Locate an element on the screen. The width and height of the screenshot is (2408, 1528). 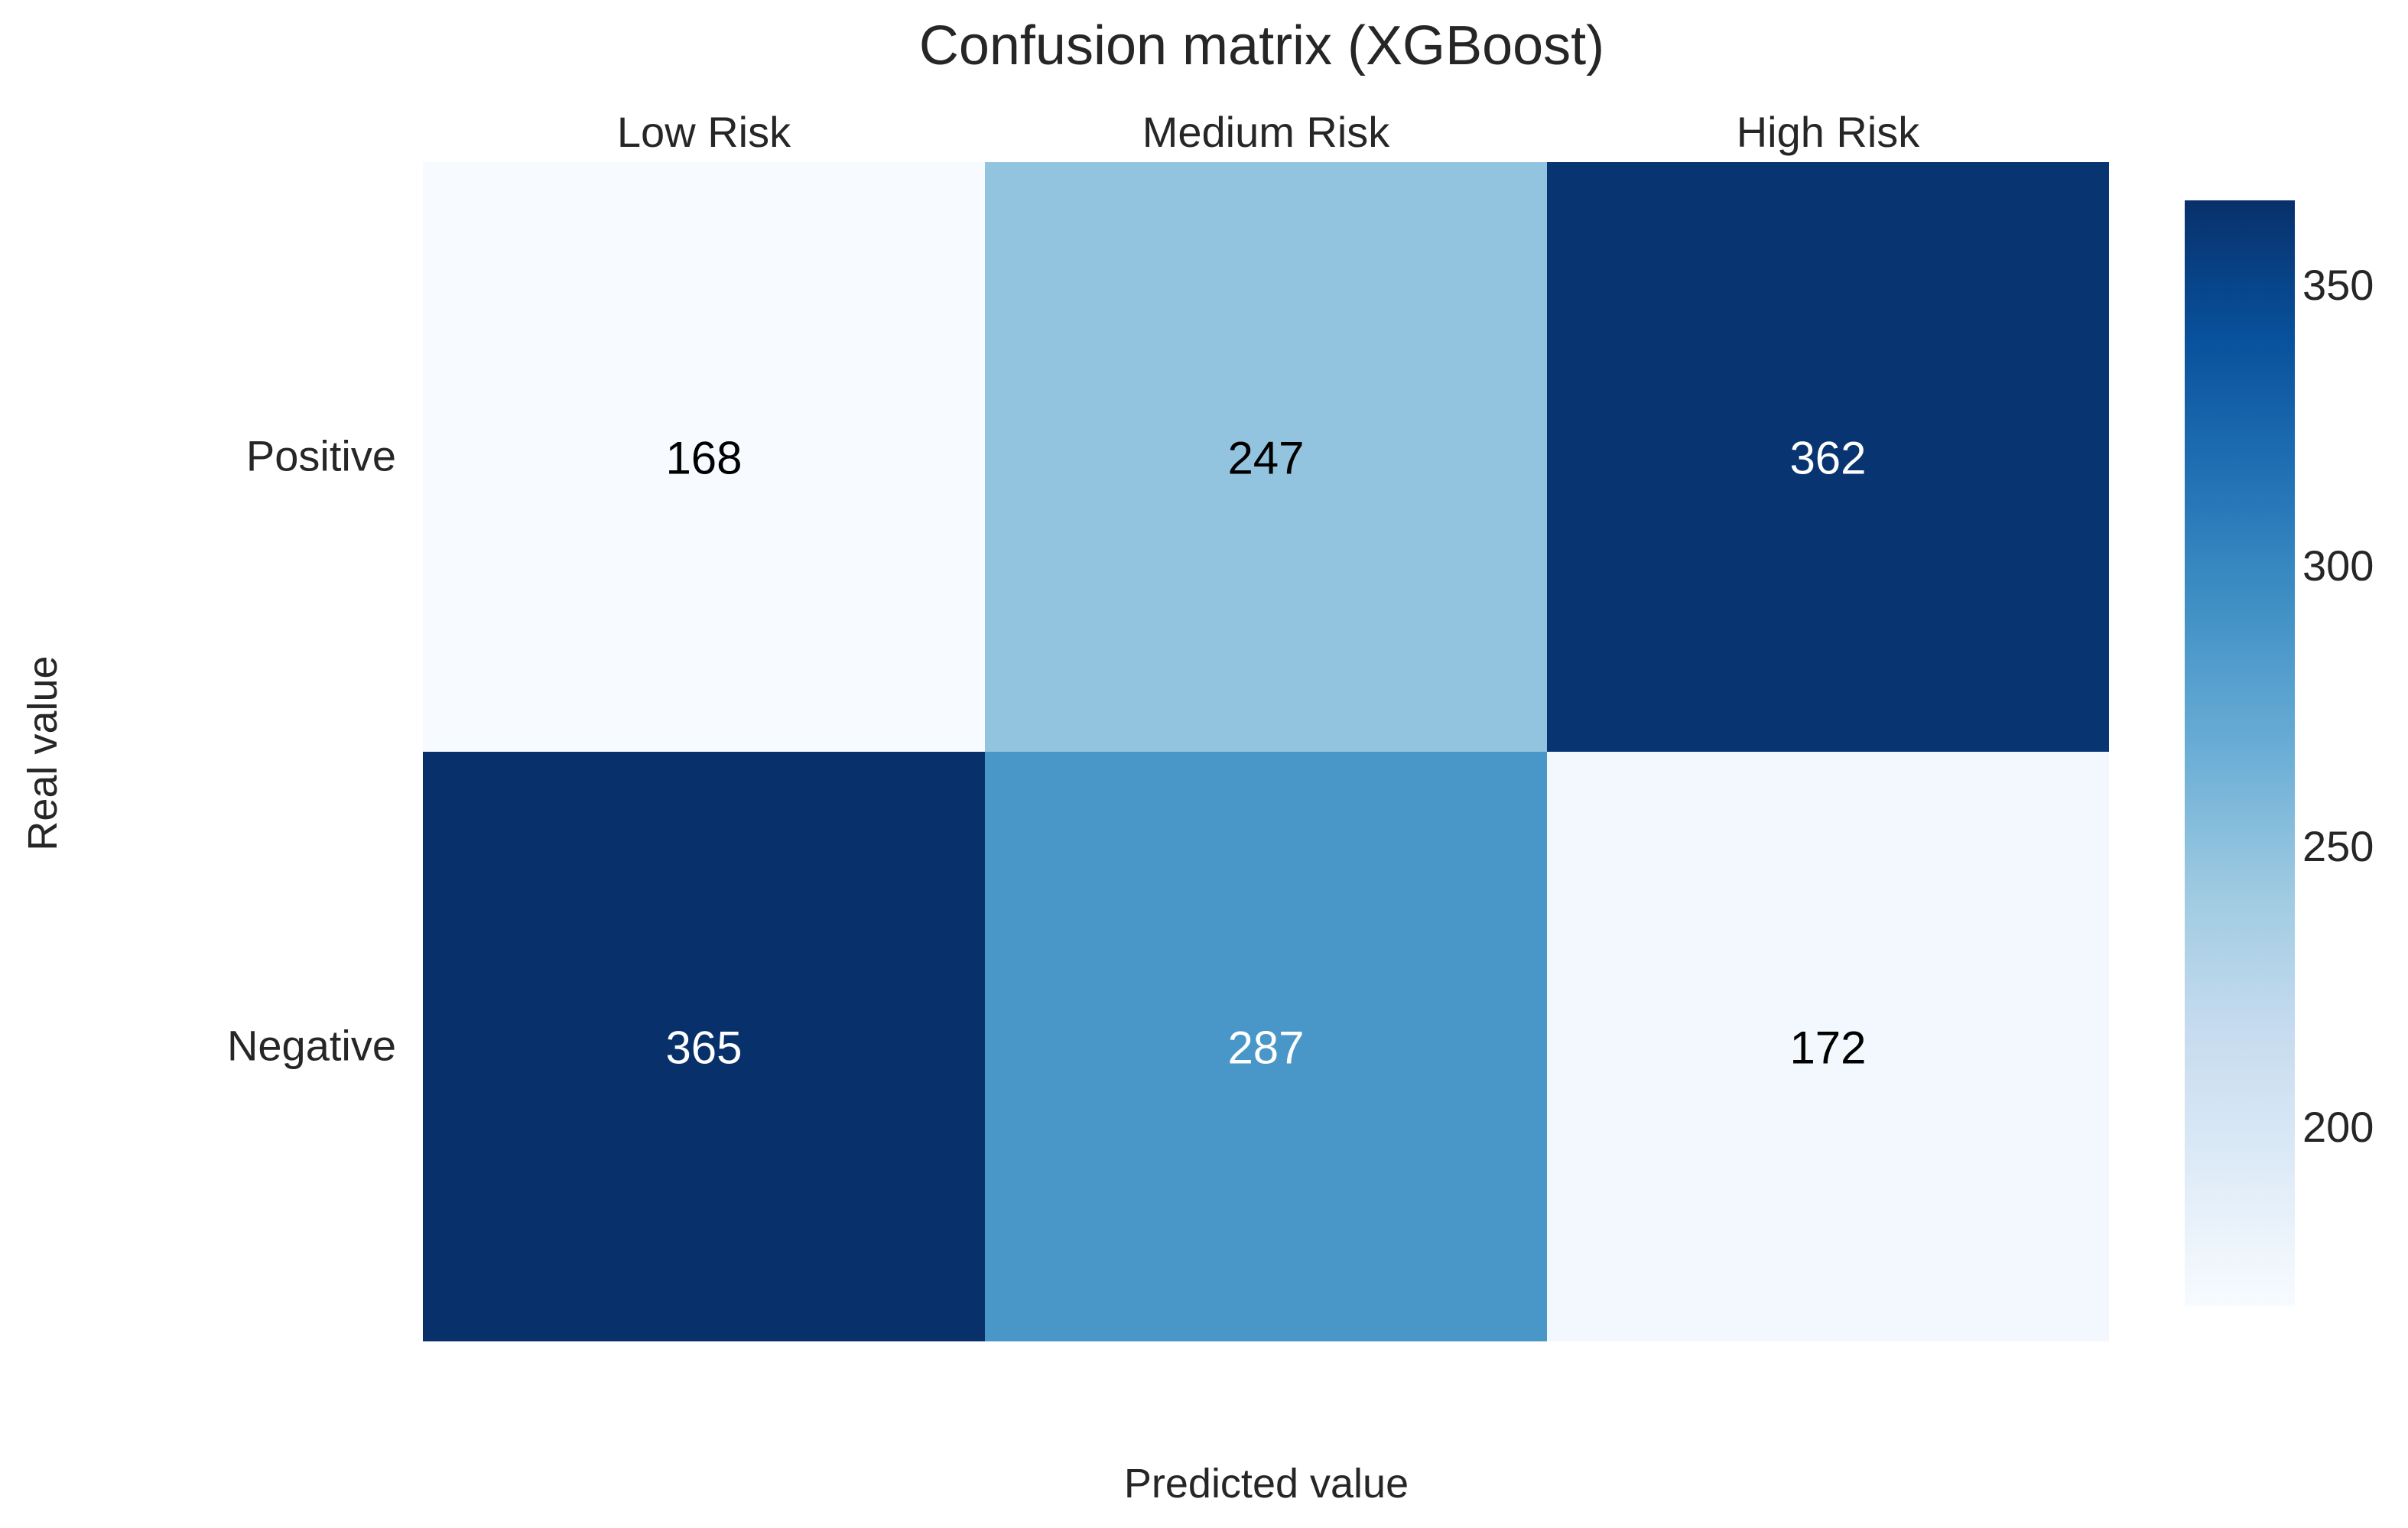
colorbar: 200 250 300 350 is located at coordinates (2279, 753).